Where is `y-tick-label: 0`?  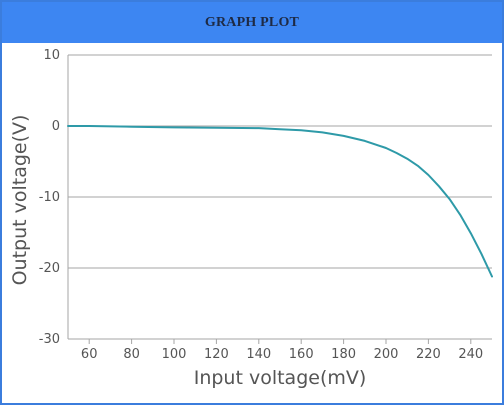
y-tick-label: 0 is located at coordinates (56, 126).